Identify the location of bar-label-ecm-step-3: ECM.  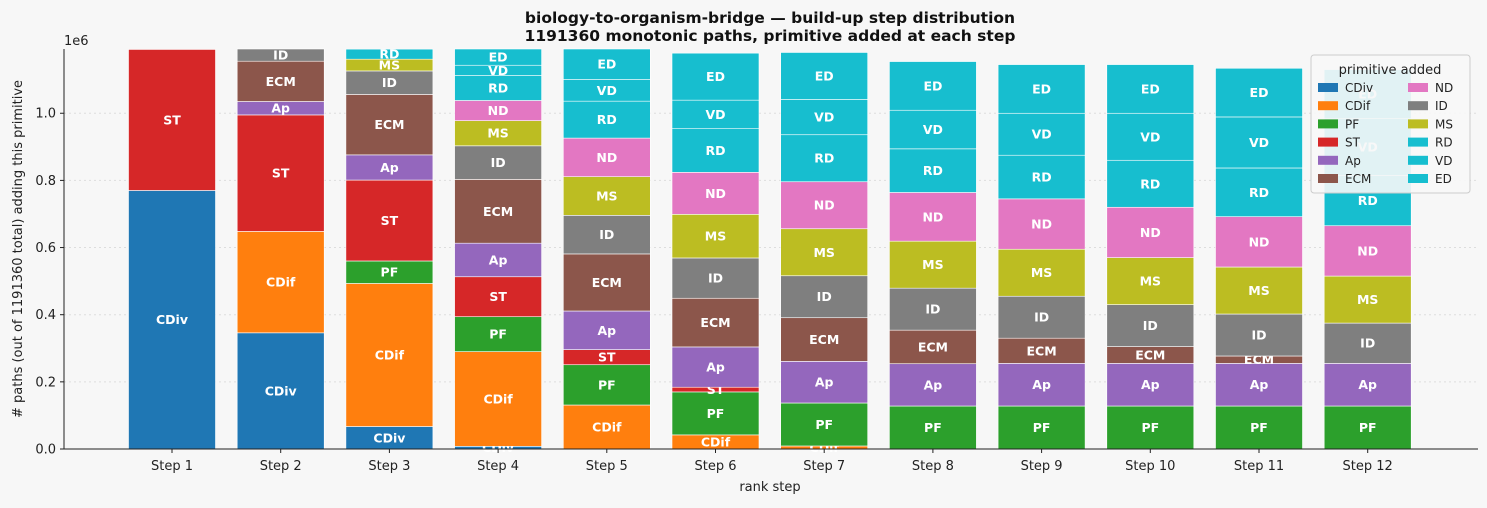
(389, 124).